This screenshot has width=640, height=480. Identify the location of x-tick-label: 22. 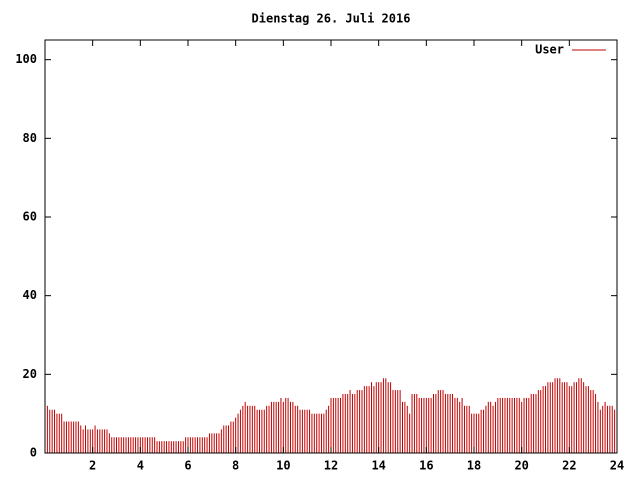
(569, 466).